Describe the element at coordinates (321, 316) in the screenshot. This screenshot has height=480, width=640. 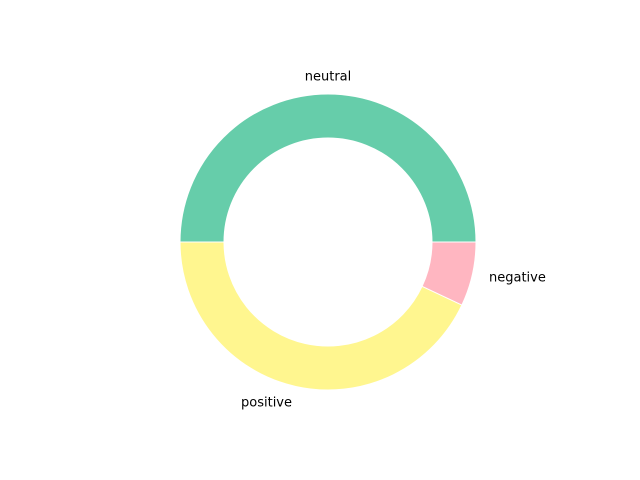
I see `slice-positive` at that location.